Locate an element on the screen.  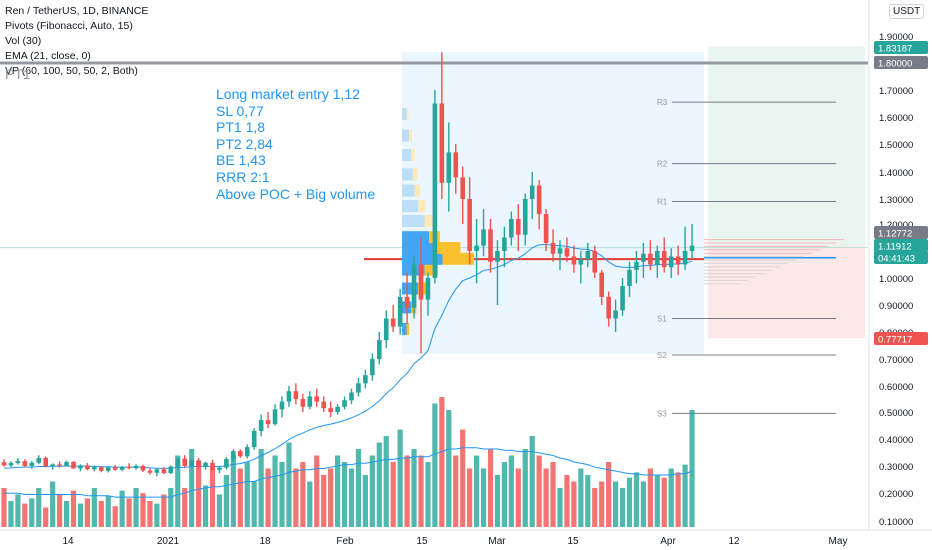
price-tick-label: 0.10000 is located at coordinates (896, 522).